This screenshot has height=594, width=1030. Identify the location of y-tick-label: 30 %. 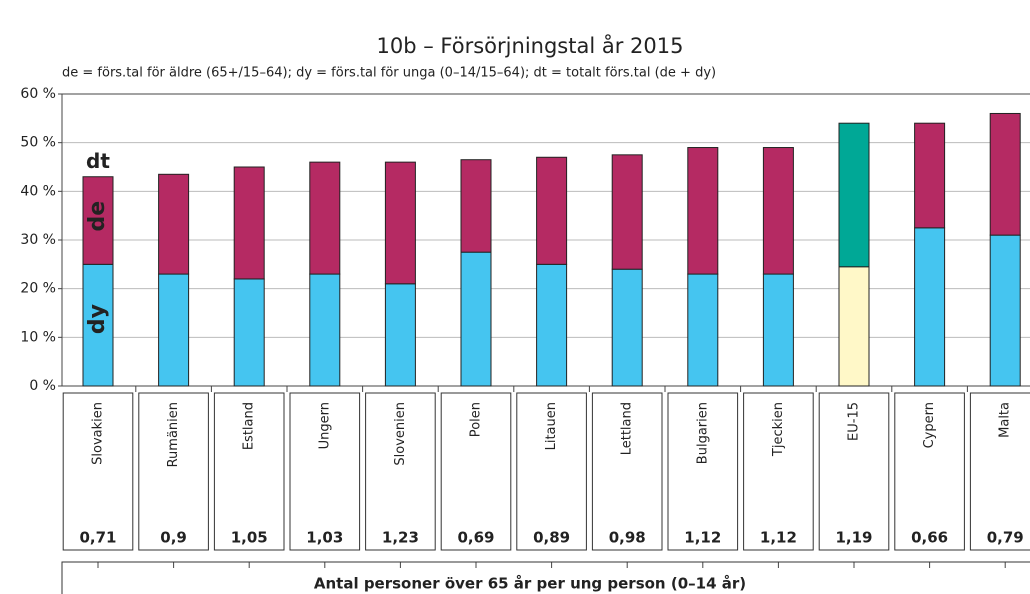
(38, 240).